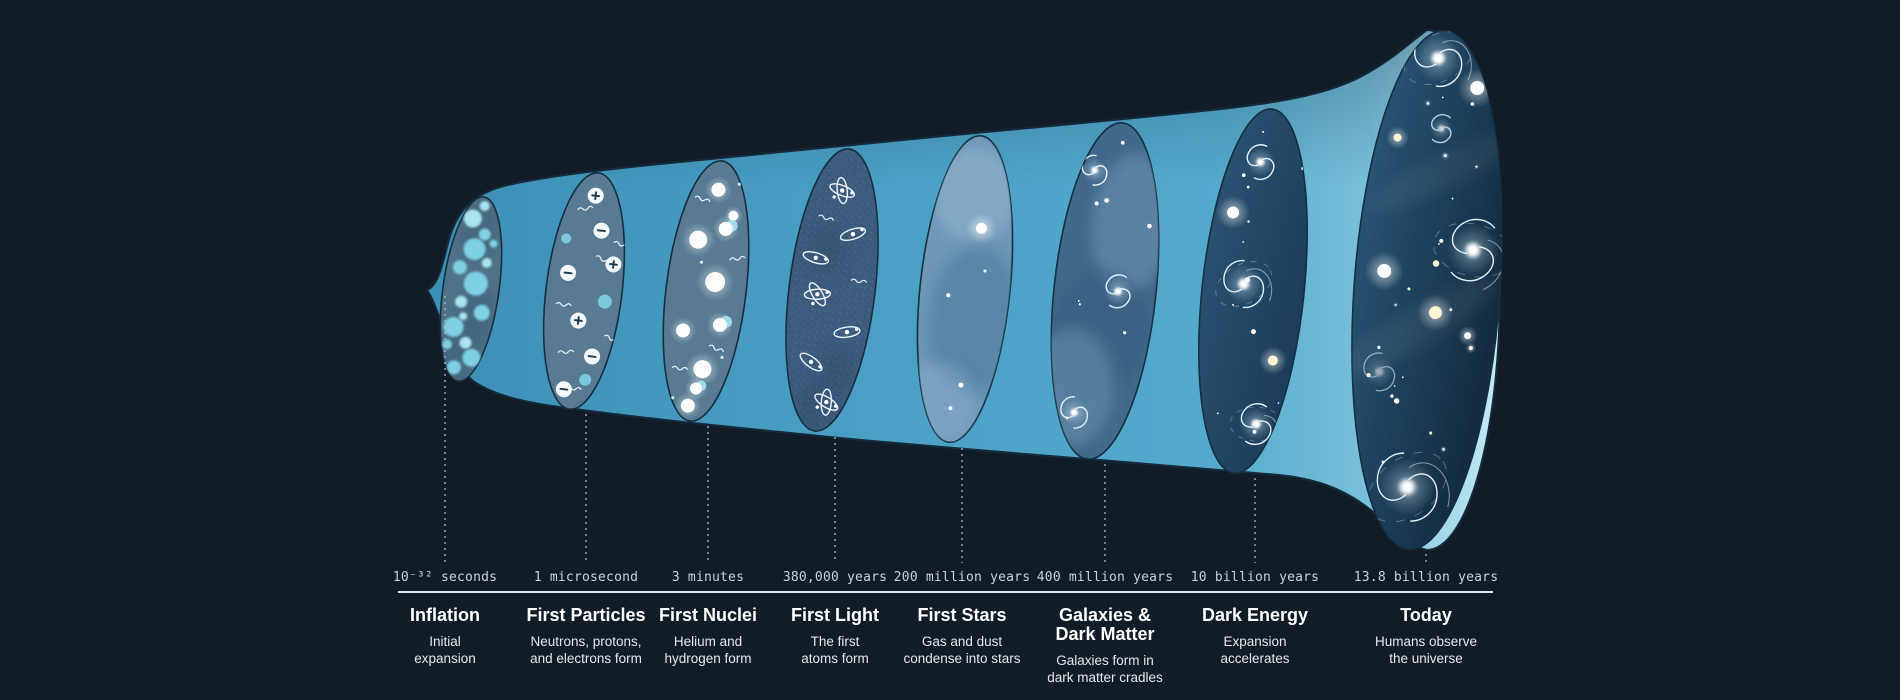 This screenshot has width=1900, height=700. I want to click on cross-section-first-stars, so click(962, 290).